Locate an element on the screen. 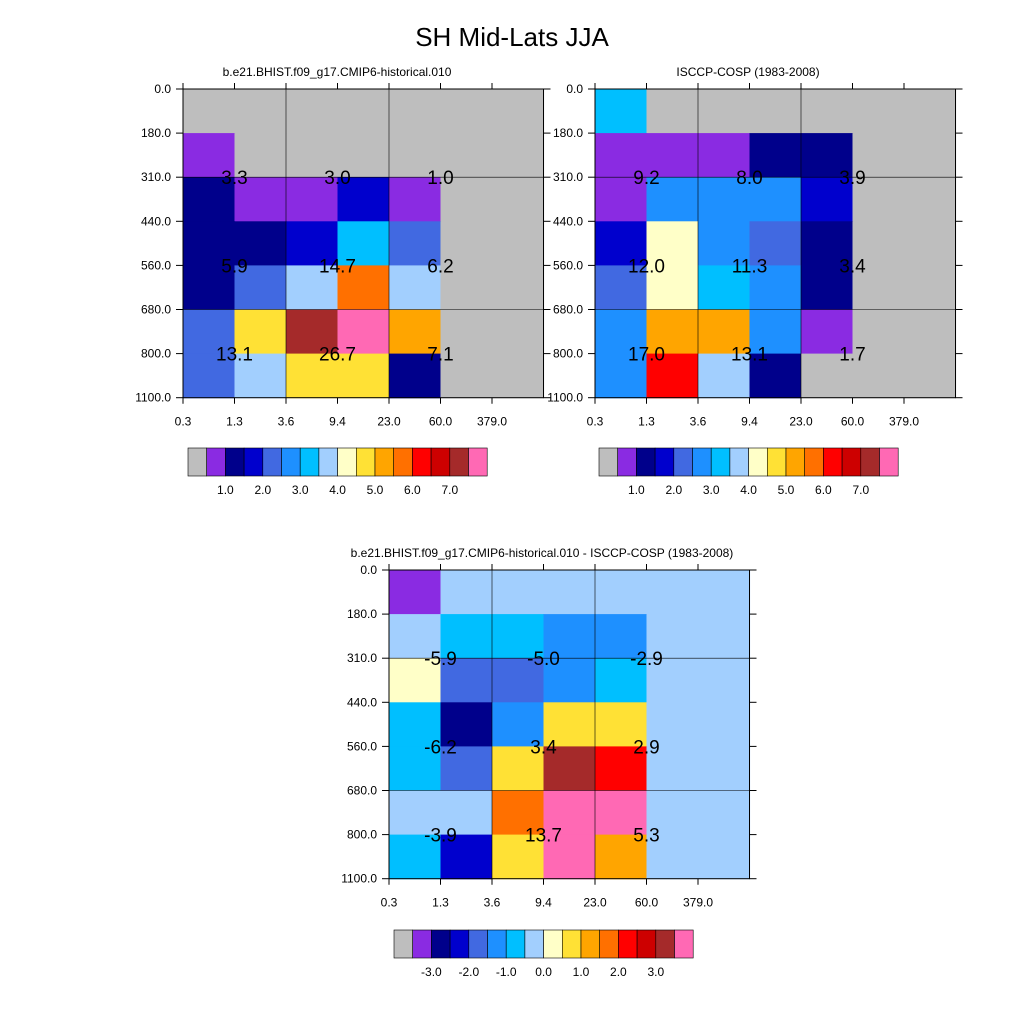 This screenshot has height=1024, width=1024. panel-obs-y-tick-label: 560.0 is located at coordinates (568, 265).